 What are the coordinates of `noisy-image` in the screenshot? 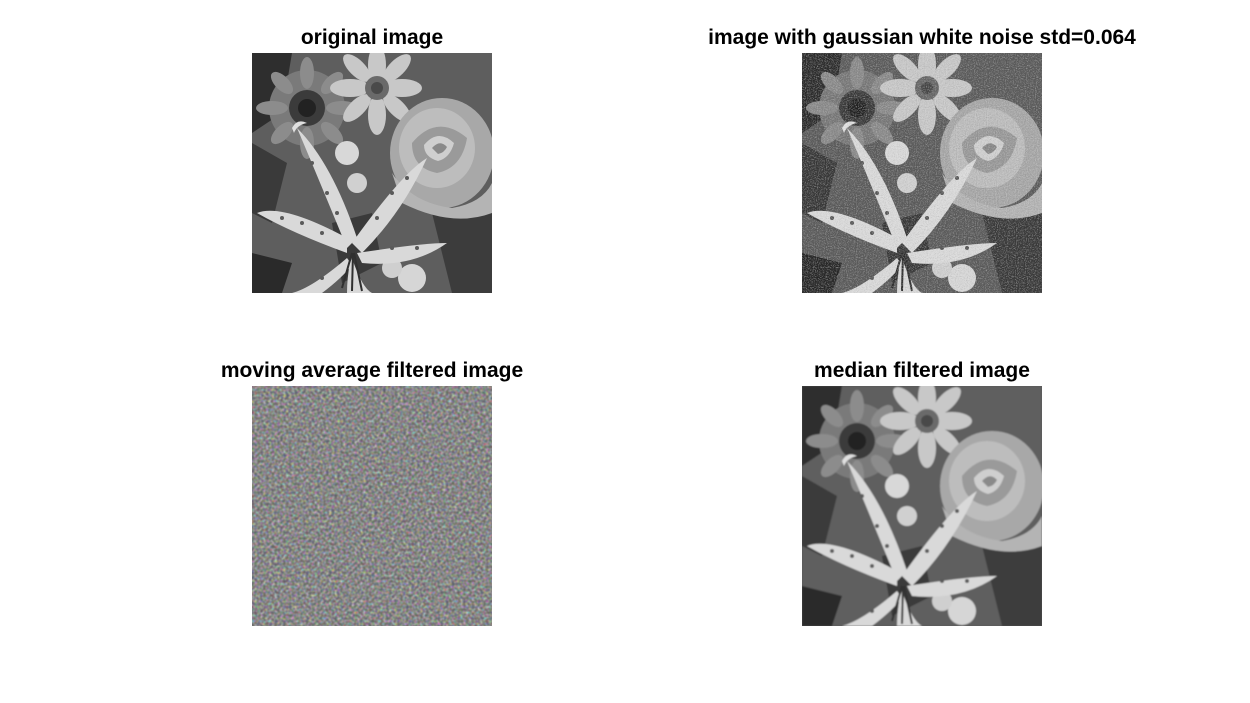 It's located at (922, 173).